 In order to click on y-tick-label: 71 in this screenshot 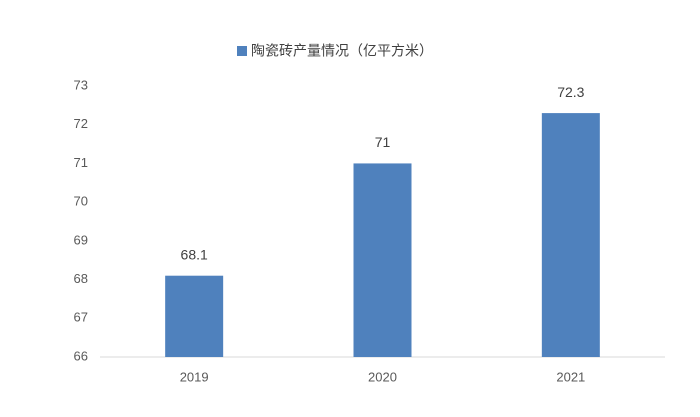, I will do `click(81, 162)`.